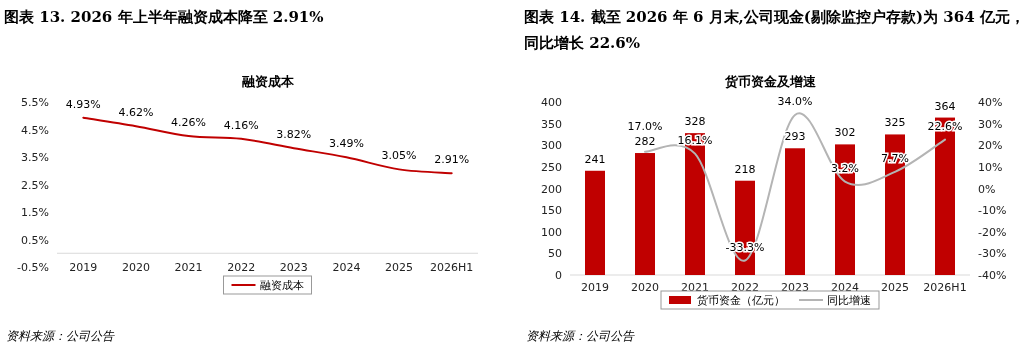 This screenshot has height=351, width=1033. What do you see at coordinates (551, 167) in the screenshot?
I see `y-tick-label: 250` at bounding box center [551, 167].